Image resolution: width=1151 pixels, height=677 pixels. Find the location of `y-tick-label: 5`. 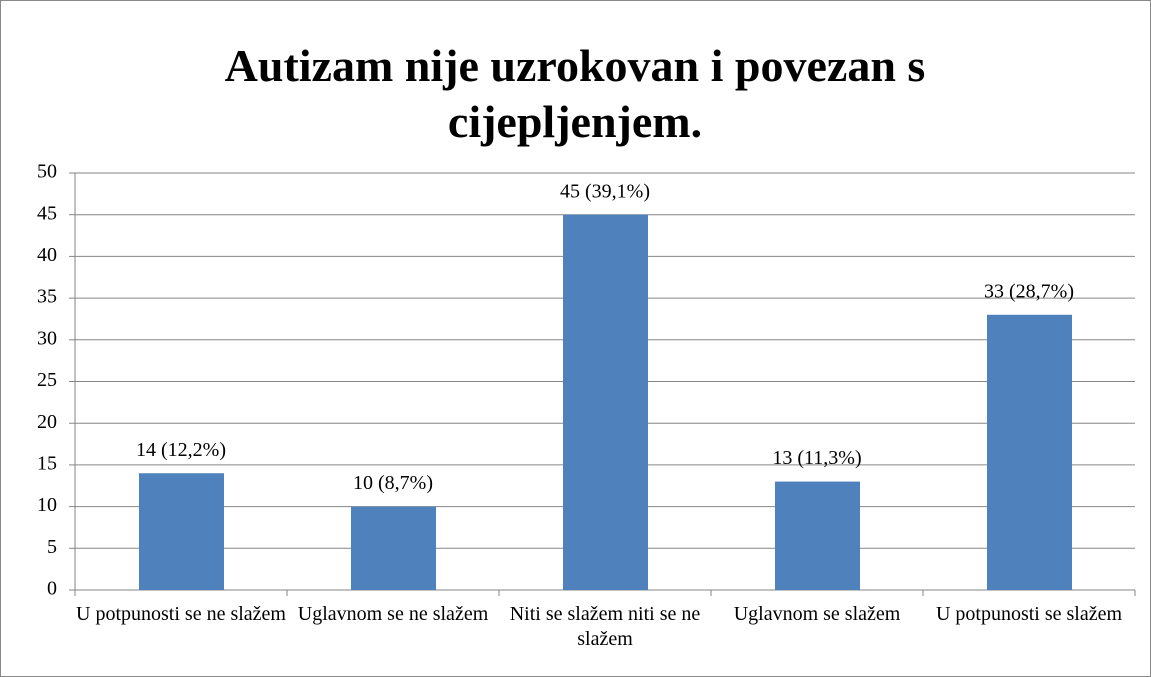

y-tick-label: 5 is located at coordinates (52, 547).